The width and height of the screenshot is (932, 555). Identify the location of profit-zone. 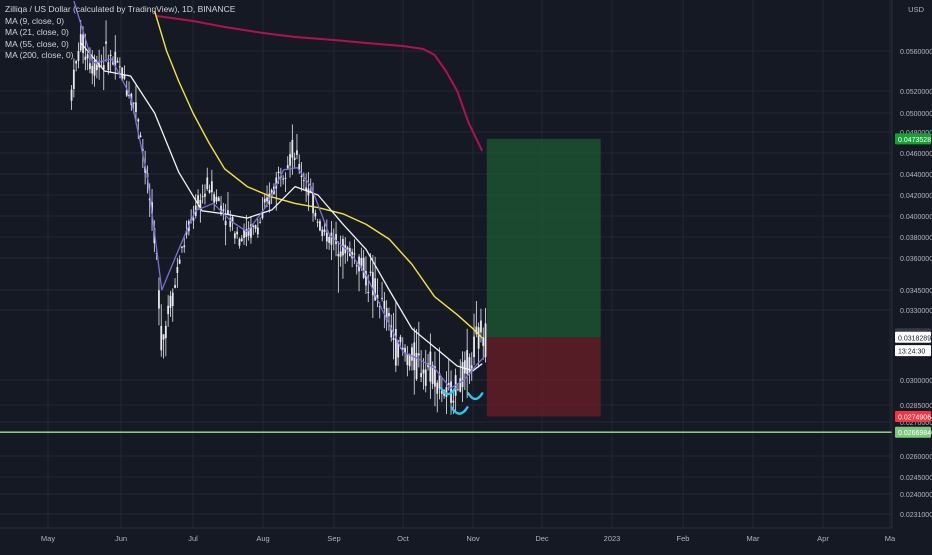
(543, 238).